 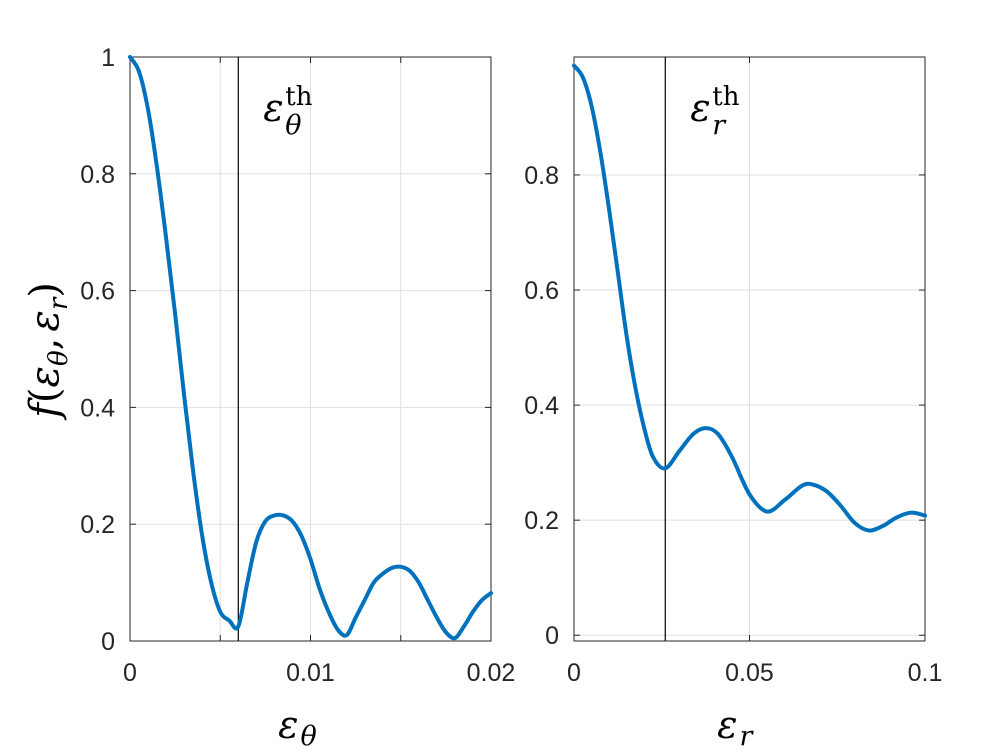 I want to click on threshold-label-subscript: θ, so click(x=293, y=125).